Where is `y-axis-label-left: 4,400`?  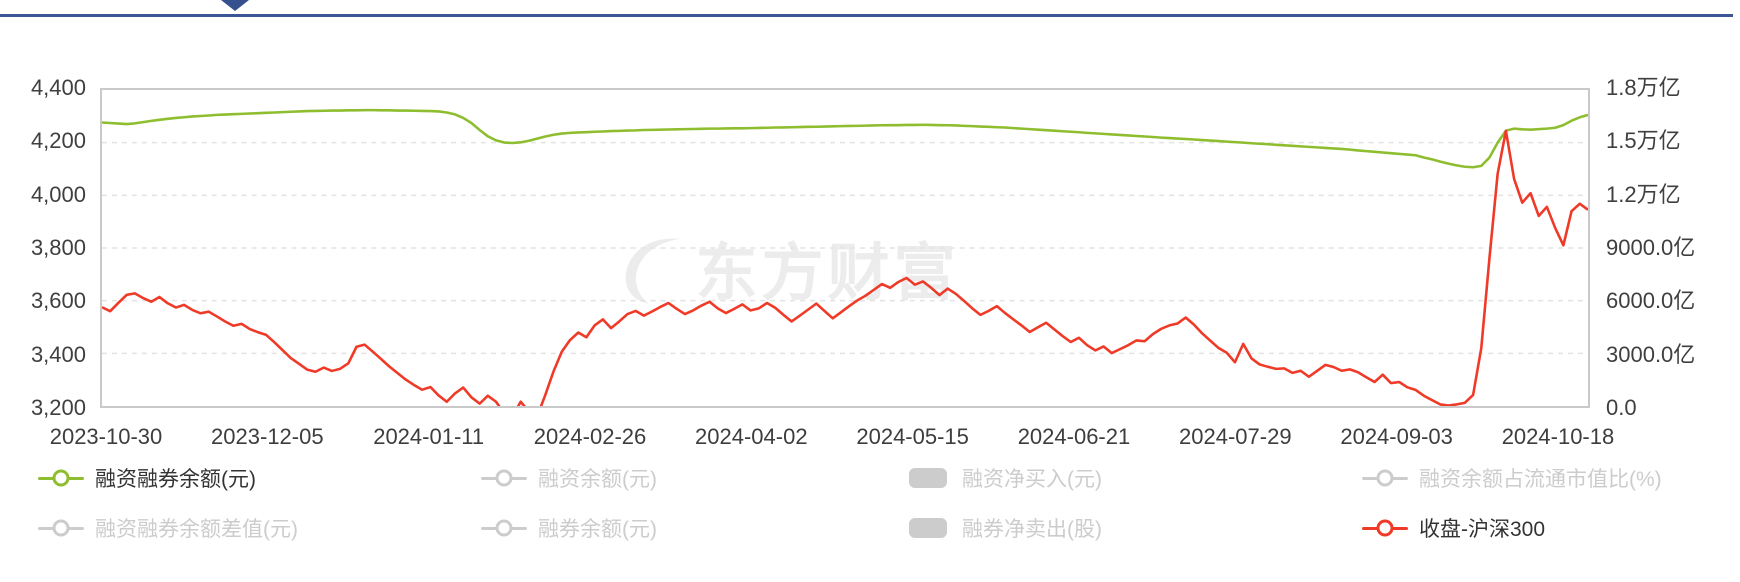 y-axis-label-left: 4,400 is located at coordinates (58, 87).